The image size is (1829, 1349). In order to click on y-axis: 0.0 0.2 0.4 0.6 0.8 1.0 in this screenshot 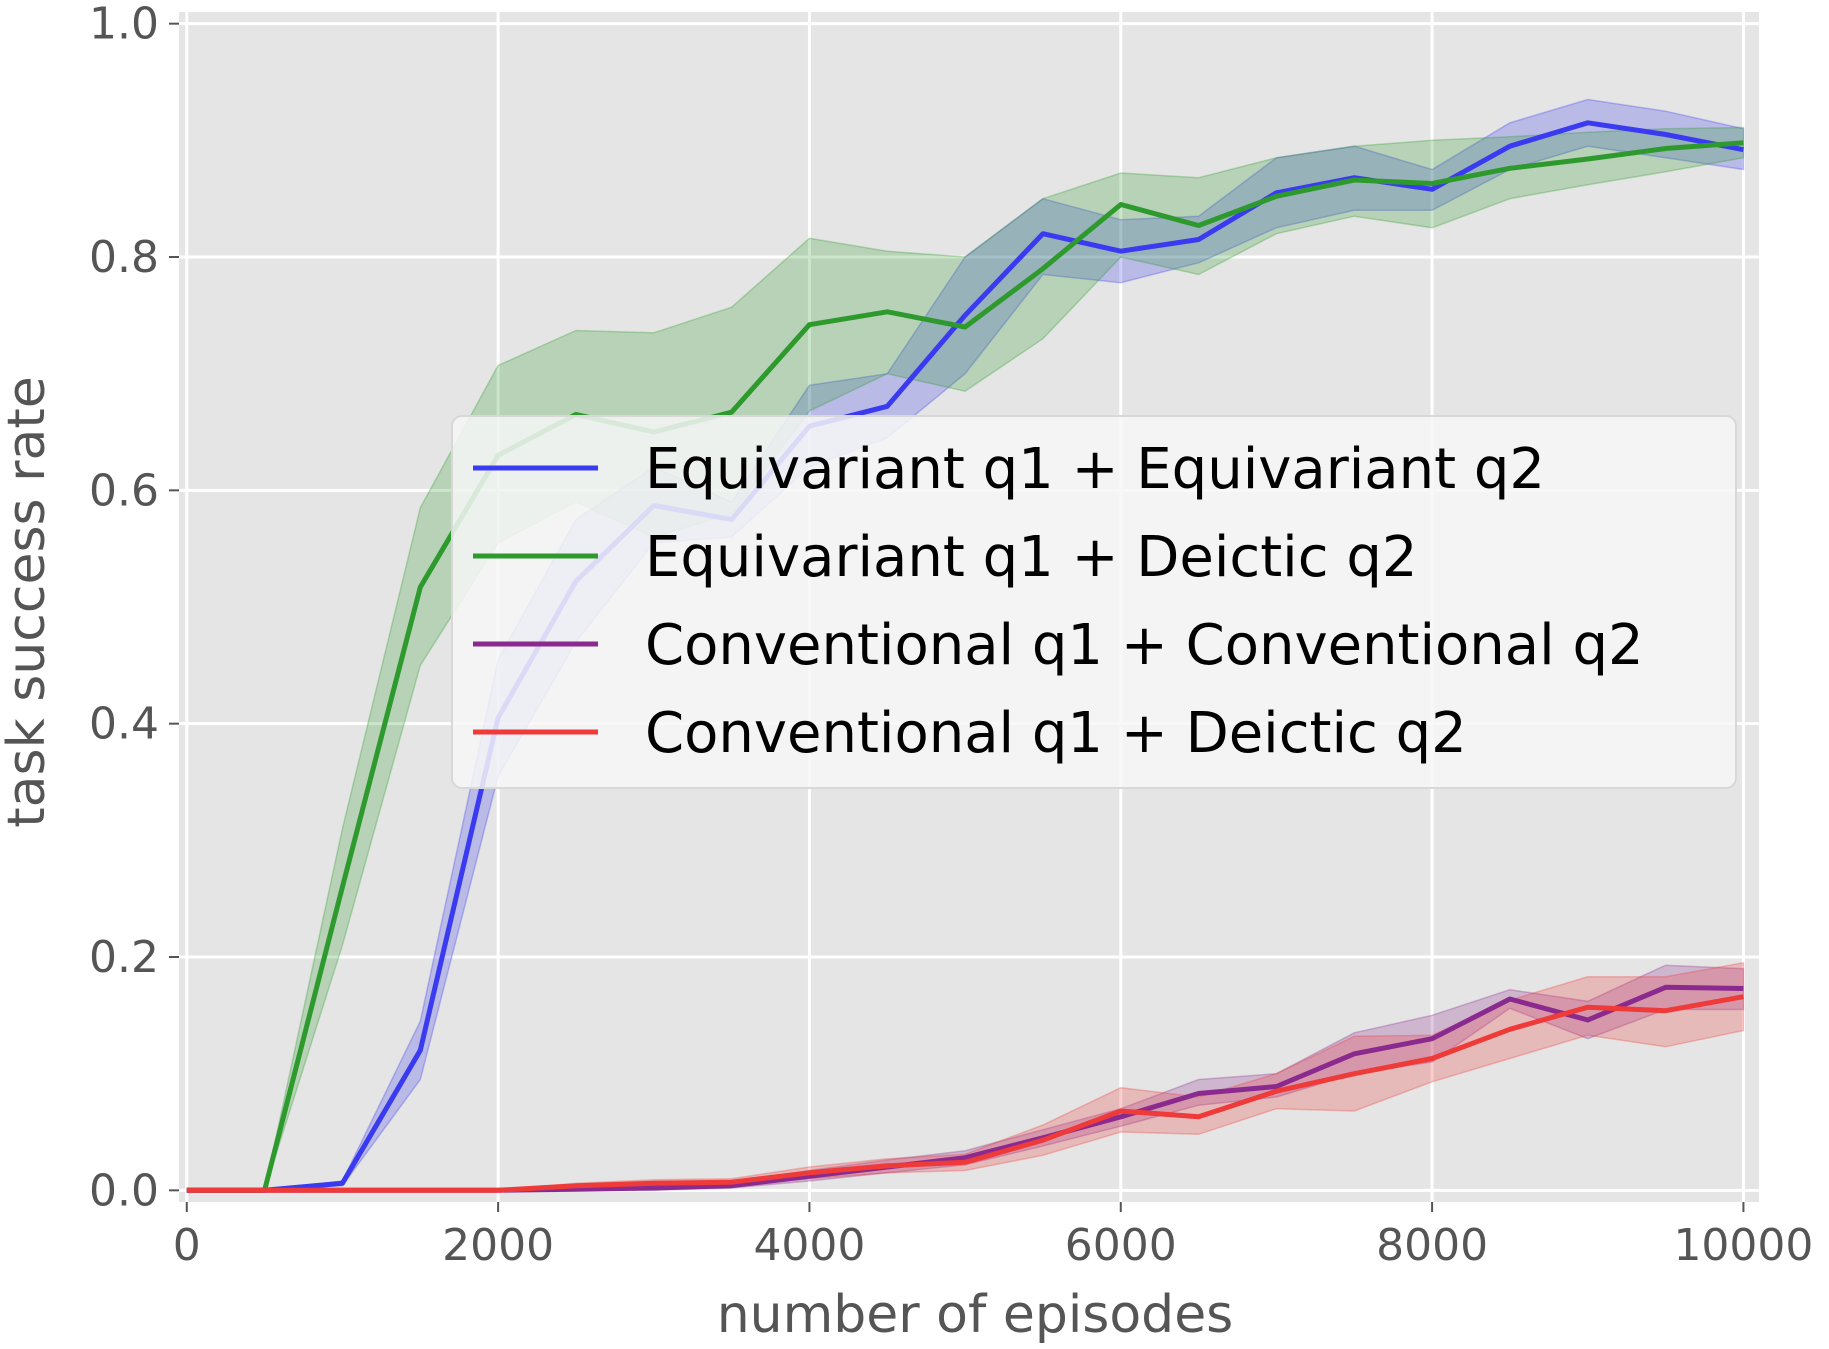, I will do `click(134, 608)`.